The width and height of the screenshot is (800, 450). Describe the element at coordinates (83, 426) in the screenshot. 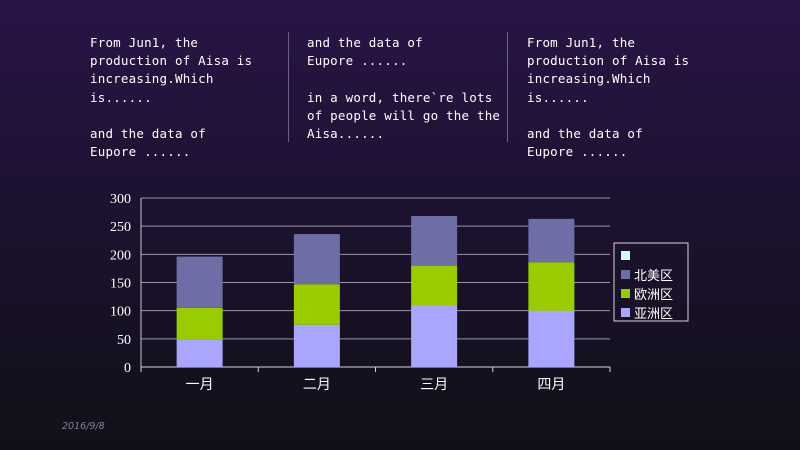

I see `footer-date: 2016/9/8` at that location.